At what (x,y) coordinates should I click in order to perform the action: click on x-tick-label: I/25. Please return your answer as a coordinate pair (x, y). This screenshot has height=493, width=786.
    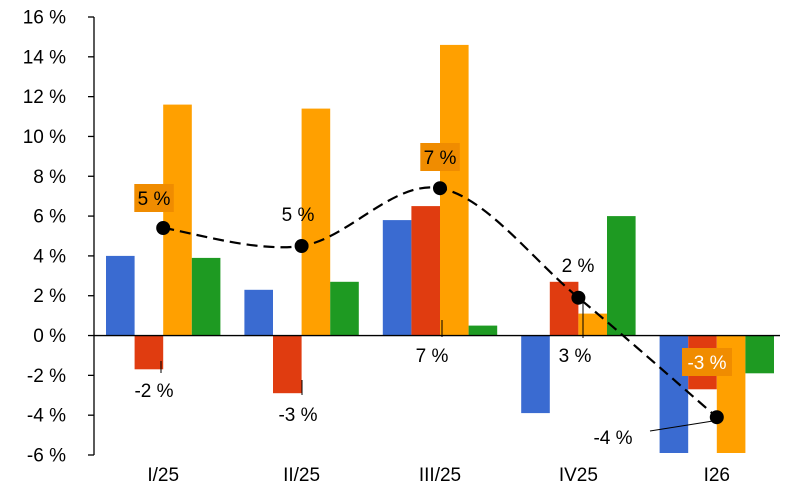
    Looking at the image, I should click on (163, 475).